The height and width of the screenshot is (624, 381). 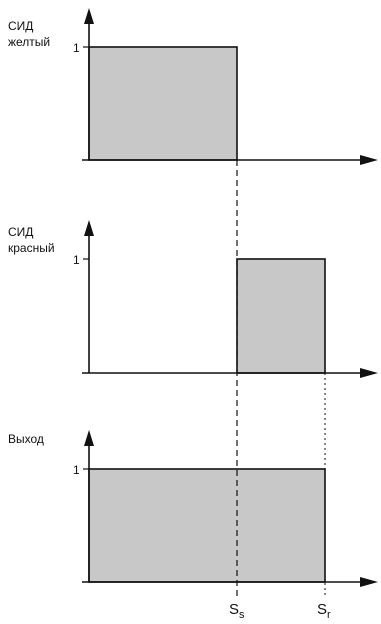 I want to click on yellow-y-tick-label: 1, so click(x=76, y=48).